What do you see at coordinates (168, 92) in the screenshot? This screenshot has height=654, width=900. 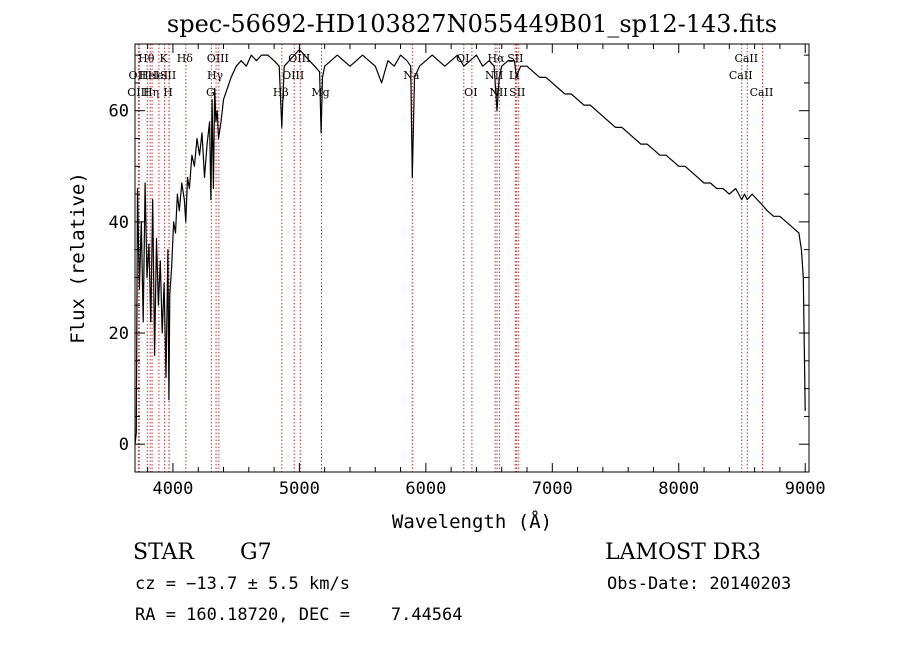 I see `line-marker-label: H` at bounding box center [168, 92].